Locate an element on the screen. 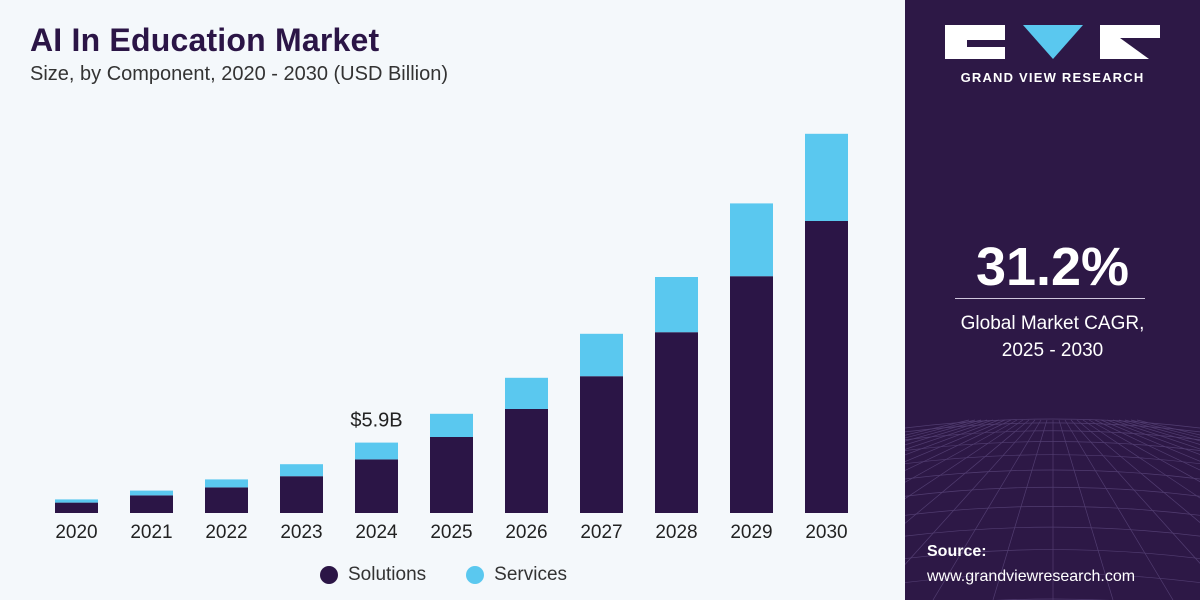 This screenshot has width=1200, height=600. x-tick-label-2020: 2020 is located at coordinates (76, 532).